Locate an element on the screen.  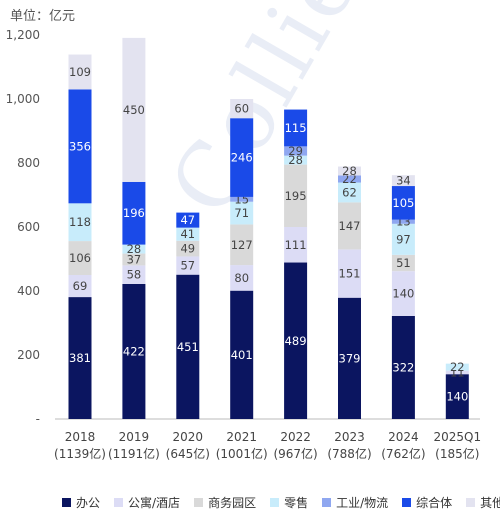
data-label: 111 is located at coordinates (296, 245).